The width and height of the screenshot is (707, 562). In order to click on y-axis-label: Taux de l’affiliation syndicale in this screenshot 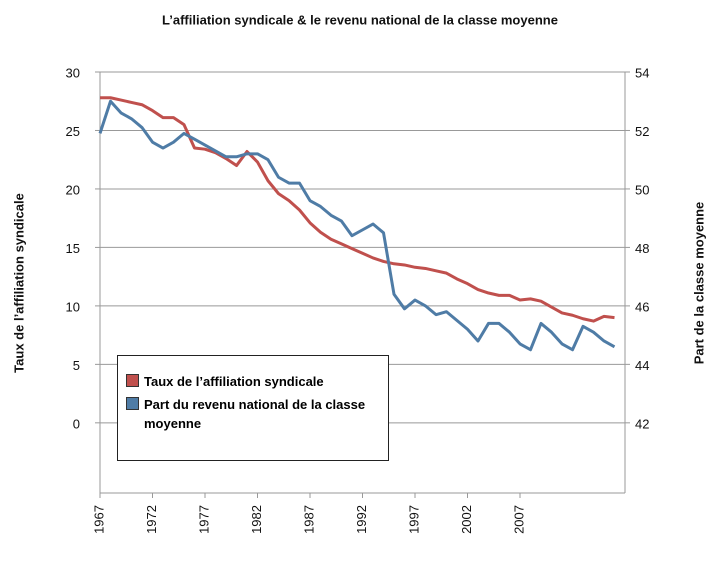, I will do `click(18, 283)`.